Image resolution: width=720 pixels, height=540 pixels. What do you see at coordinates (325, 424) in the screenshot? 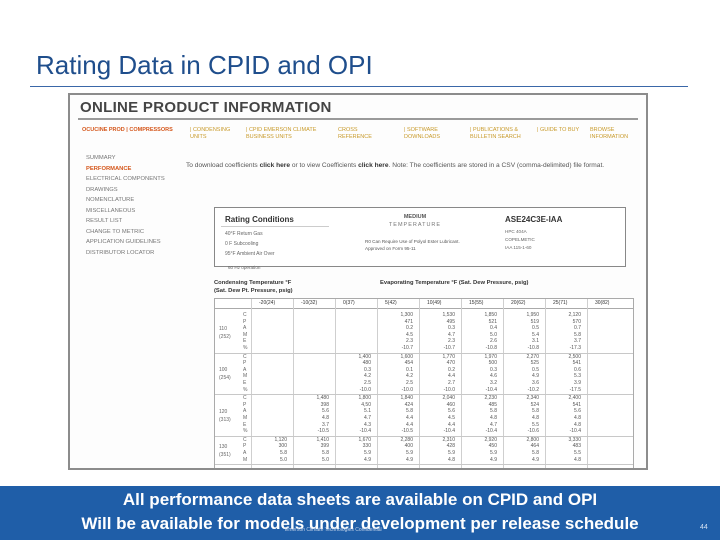
I see `table-cell: 3.7` at bounding box center [325, 424].